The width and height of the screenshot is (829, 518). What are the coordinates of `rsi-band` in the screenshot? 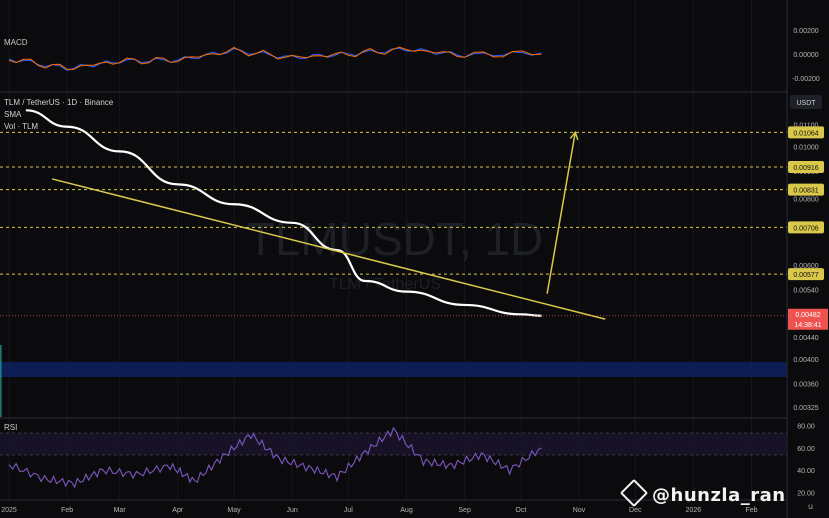 It's located at (393, 444).